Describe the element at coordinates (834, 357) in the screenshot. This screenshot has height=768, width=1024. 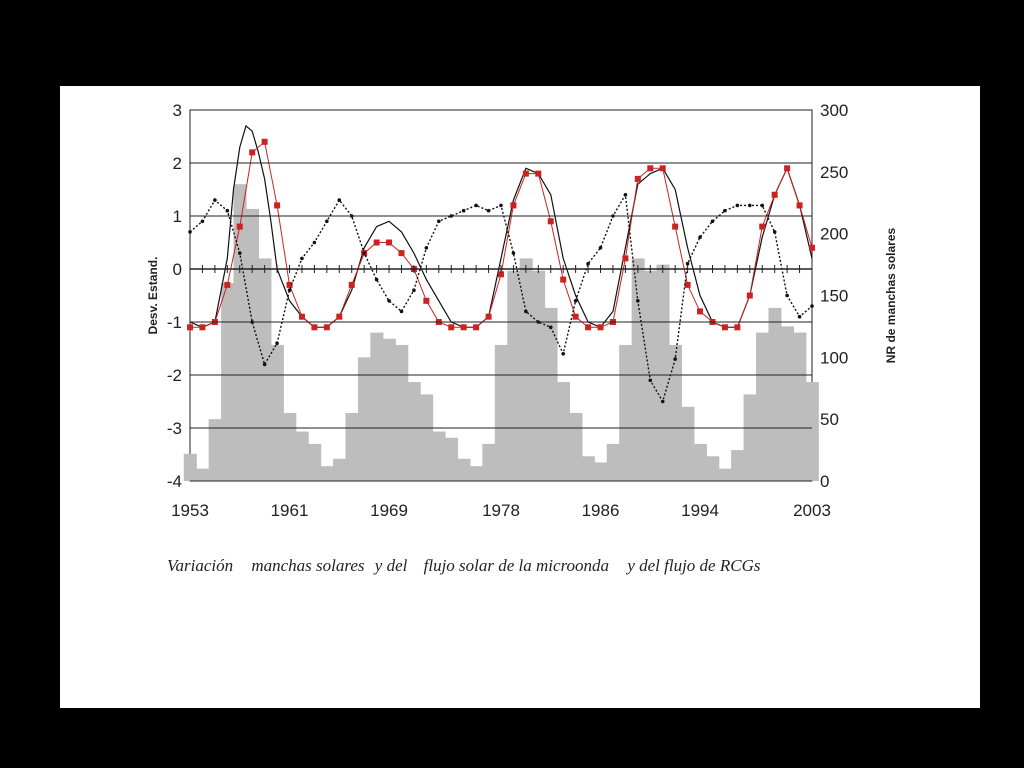
I see `y-right-tick-label: 100` at that location.